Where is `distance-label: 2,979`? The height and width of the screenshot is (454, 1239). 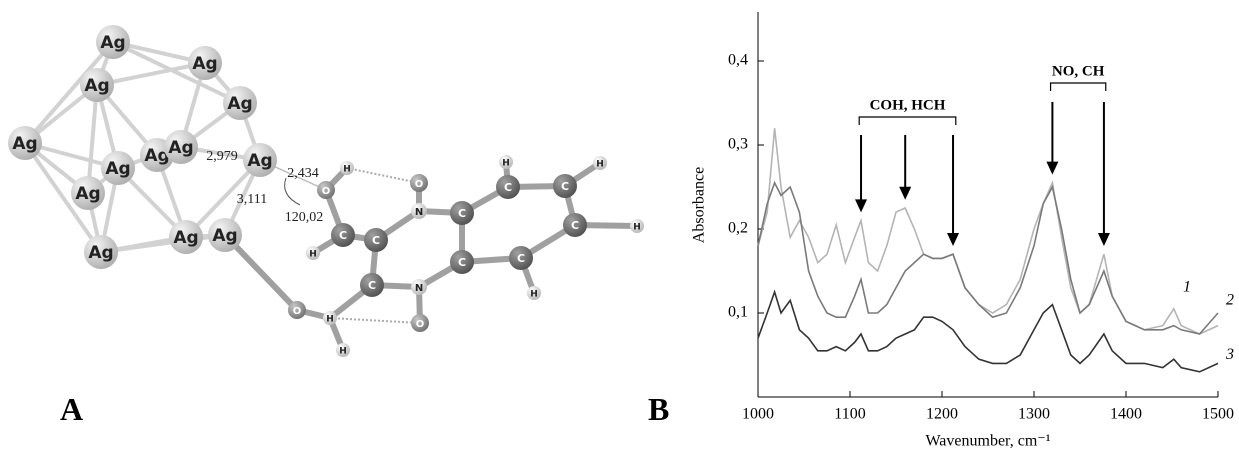
distance-label: 2,979 is located at coordinates (222, 156).